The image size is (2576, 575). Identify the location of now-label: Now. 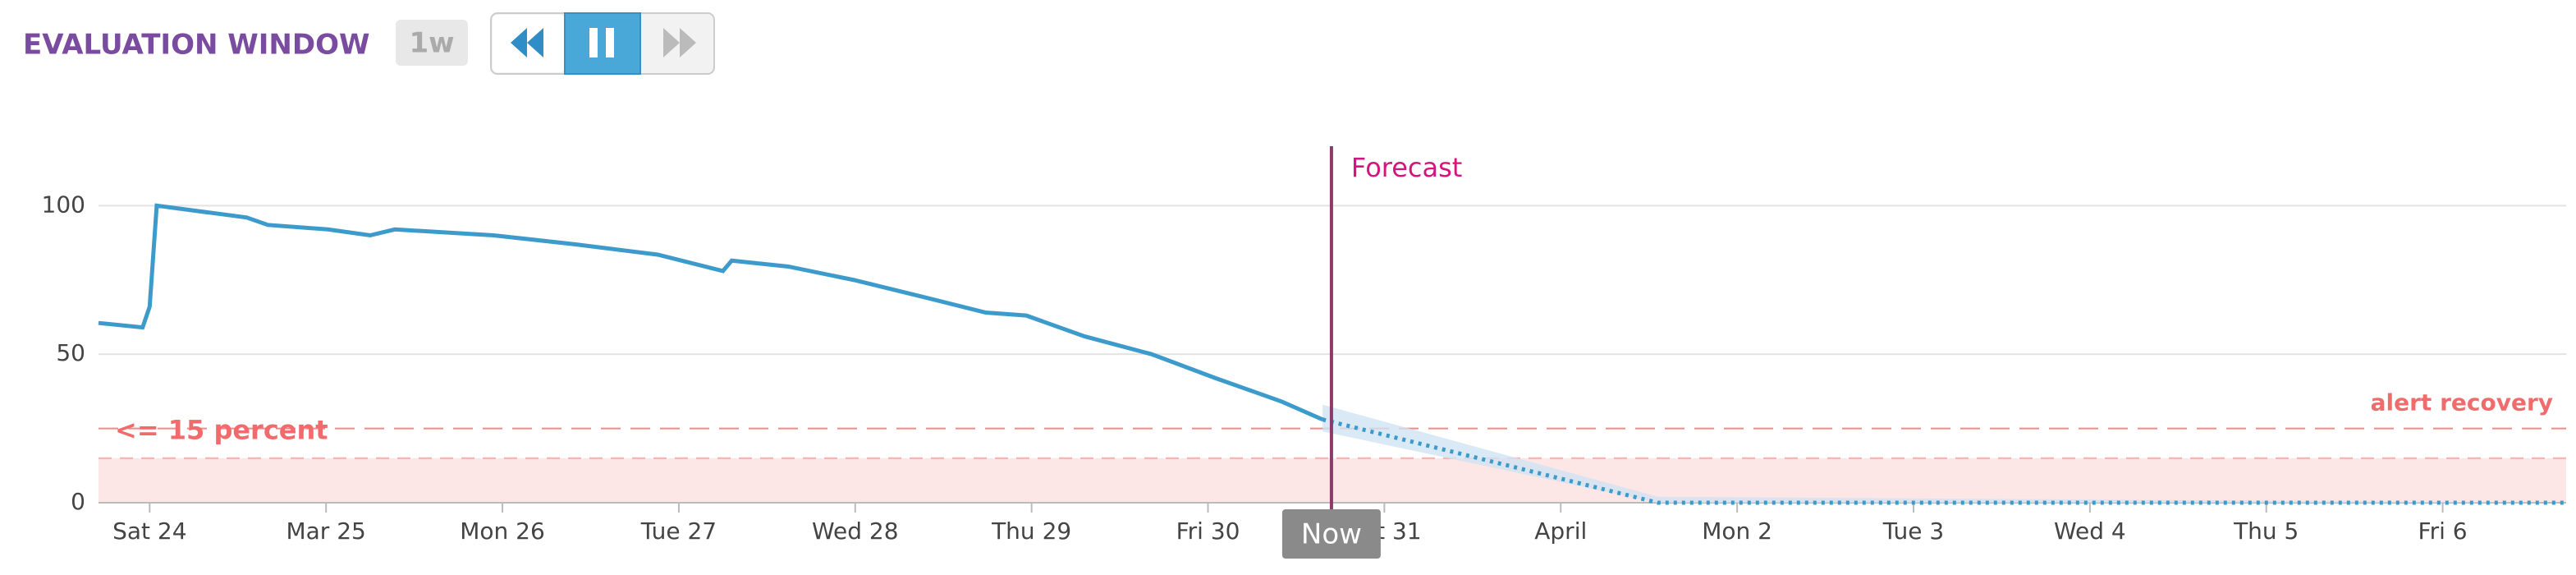
(1331, 534).